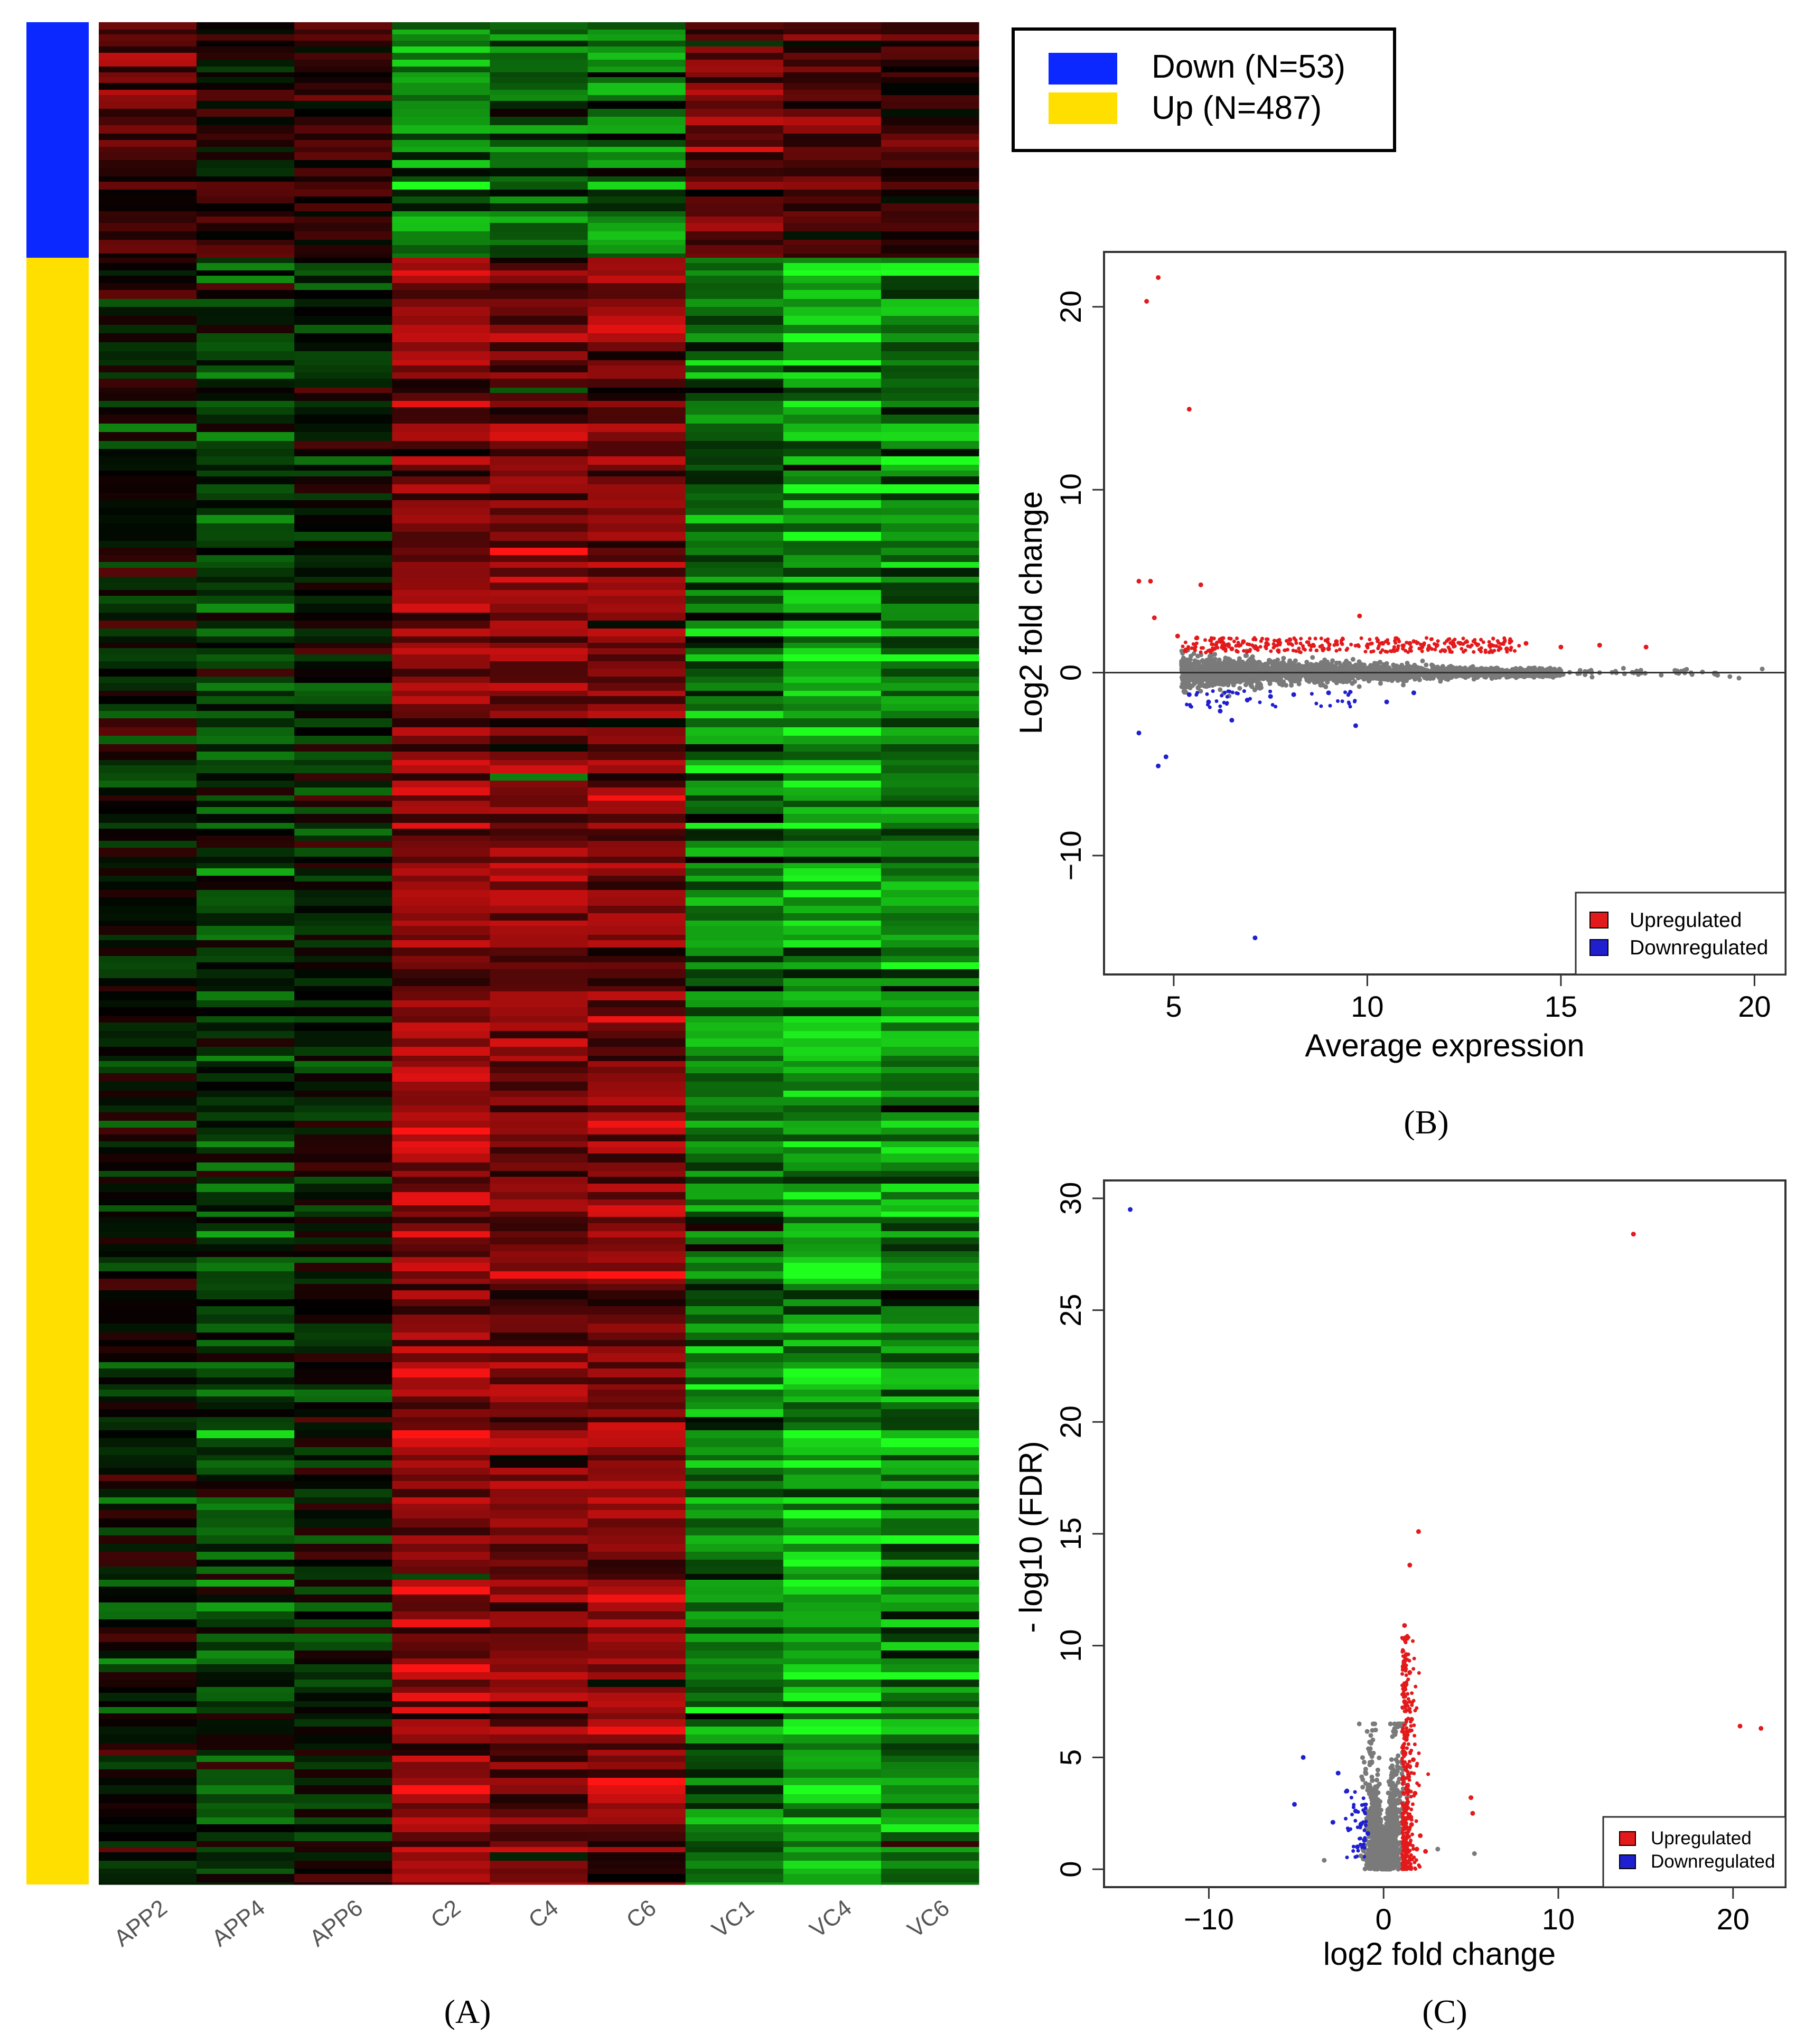  Describe the element at coordinates (57, 1071) in the screenshot. I see `group-bar-up` at that location.